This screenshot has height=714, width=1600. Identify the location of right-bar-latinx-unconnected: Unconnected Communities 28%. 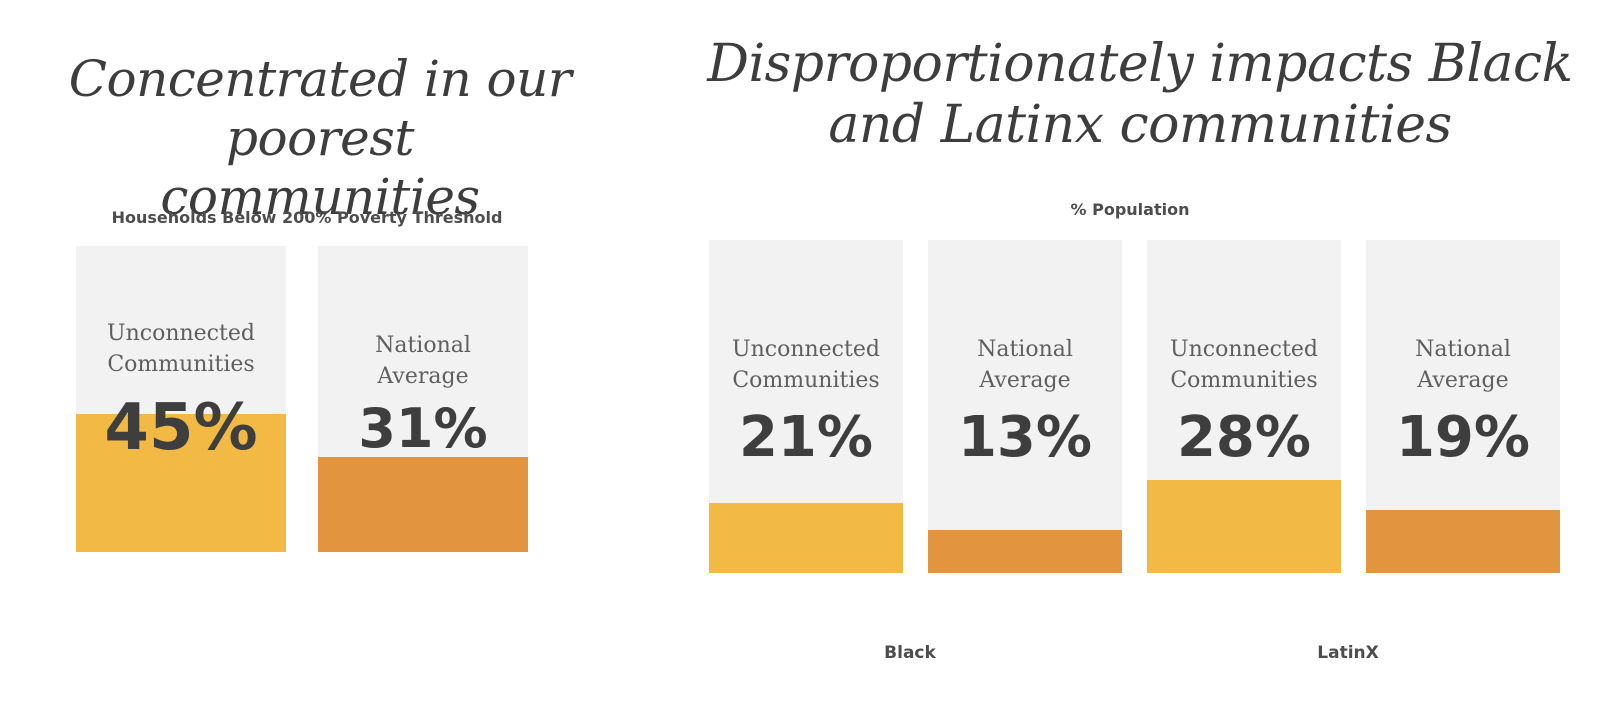
(1244, 406).